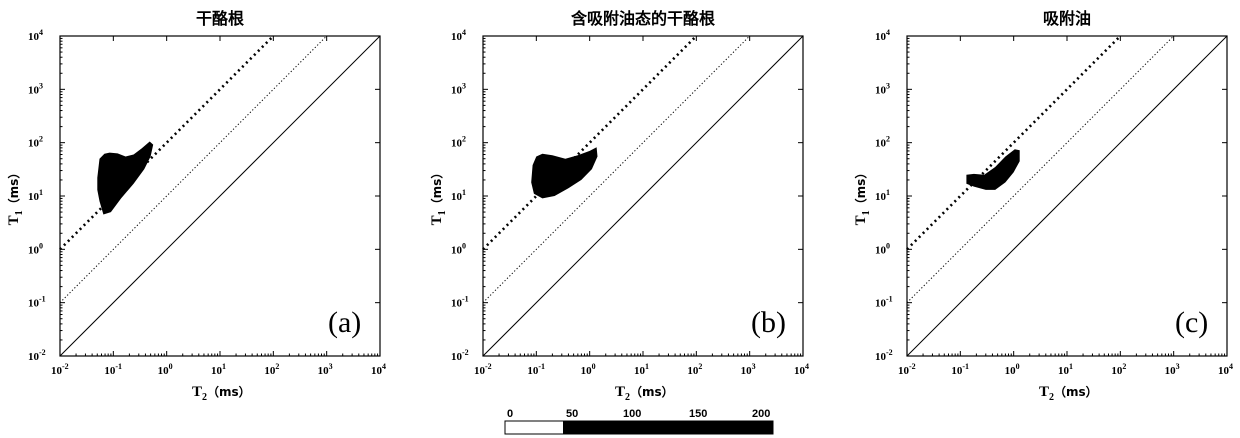  What do you see at coordinates (510, 414) in the screenshot?
I see `colorbar-tick-0: 0` at bounding box center [510, 414].